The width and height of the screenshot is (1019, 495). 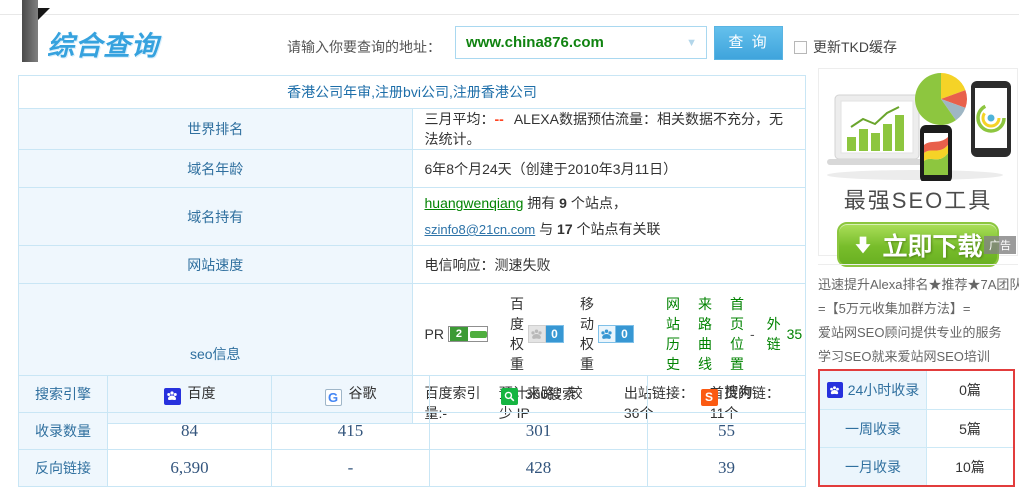 I want to click on domain-age-label: 域名年龄, so click(x=215, y=168).